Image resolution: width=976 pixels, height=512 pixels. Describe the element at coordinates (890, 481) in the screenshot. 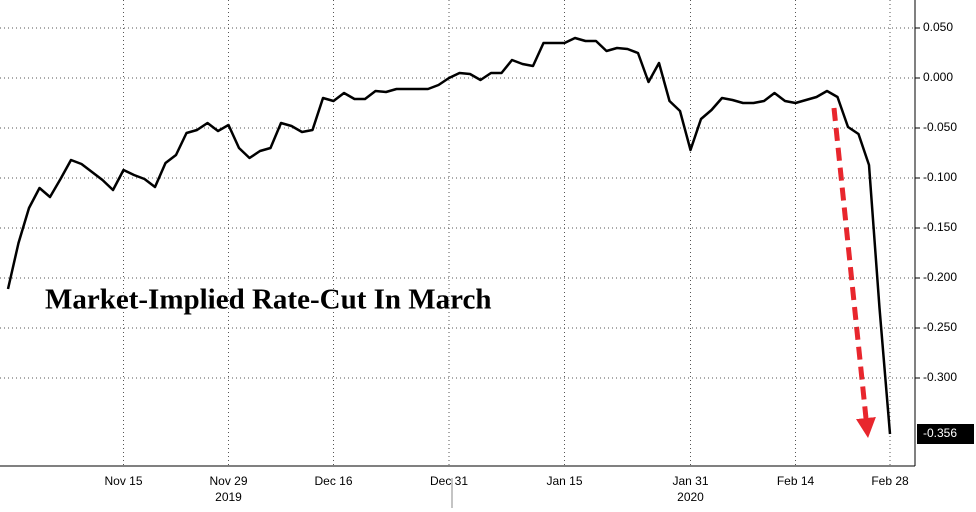

I see `x-tick-label: Feb 28` at that location.